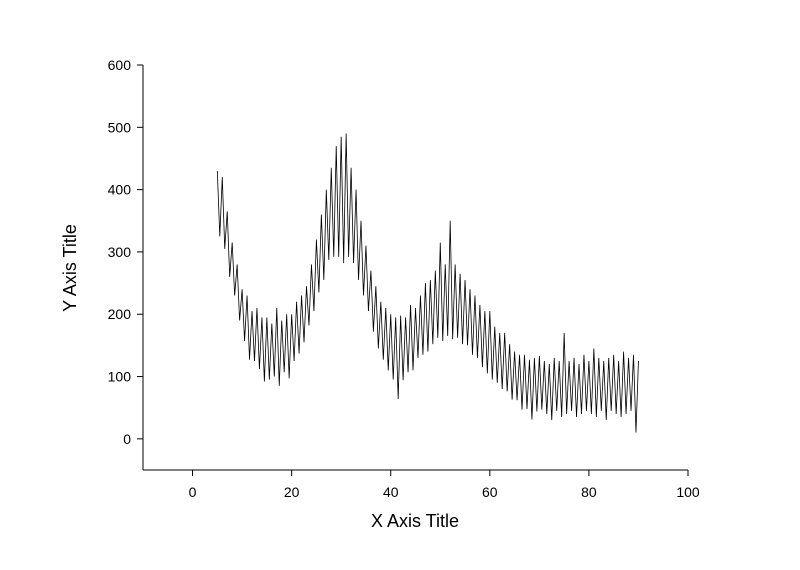  Describe the element at coordinates (70, 268) in the screenshot. I see `y-axis-title: Y Axis Title` at that location.